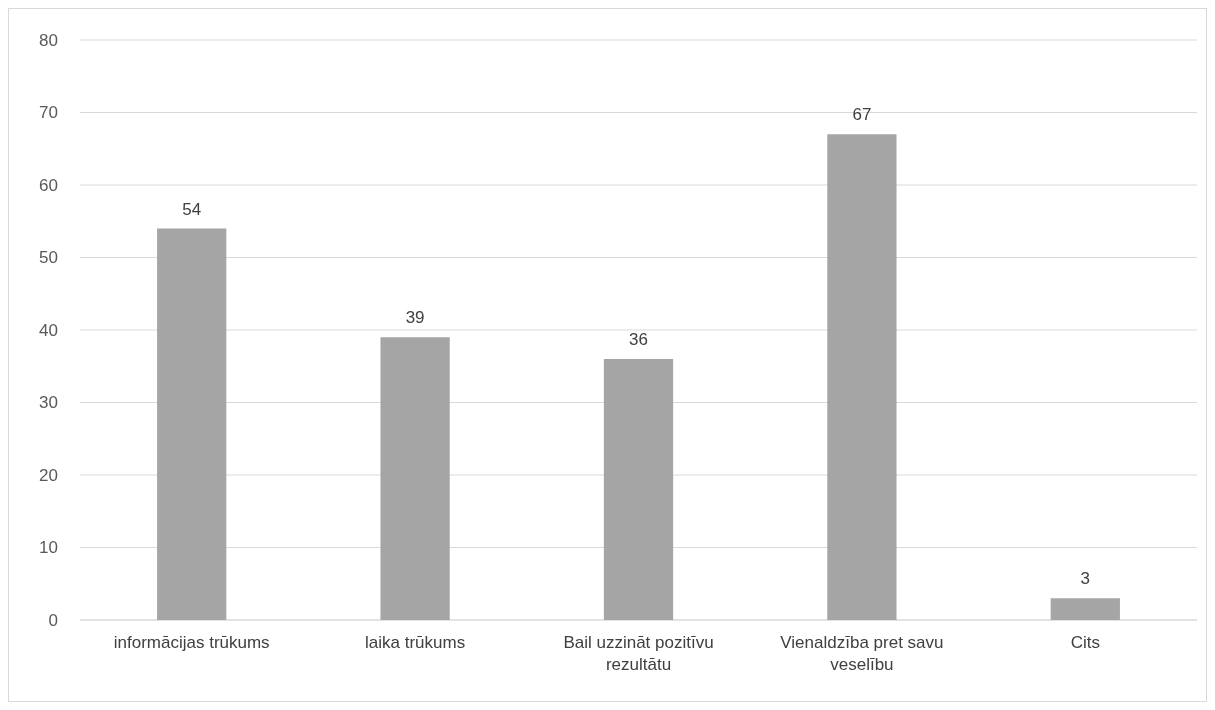 The width and height of the screenshot is (1215, 710). Describe the element at coordinates (48, 185) in the screenshot. I see `y-tick-label: 60` at that location.